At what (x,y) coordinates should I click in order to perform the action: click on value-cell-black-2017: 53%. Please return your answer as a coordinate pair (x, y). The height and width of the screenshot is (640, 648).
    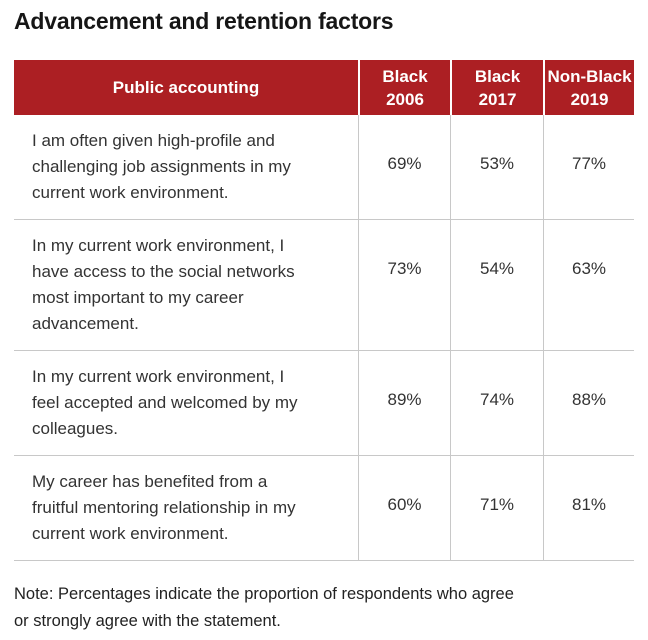
    Looking at the image, I should click on (496, 167).